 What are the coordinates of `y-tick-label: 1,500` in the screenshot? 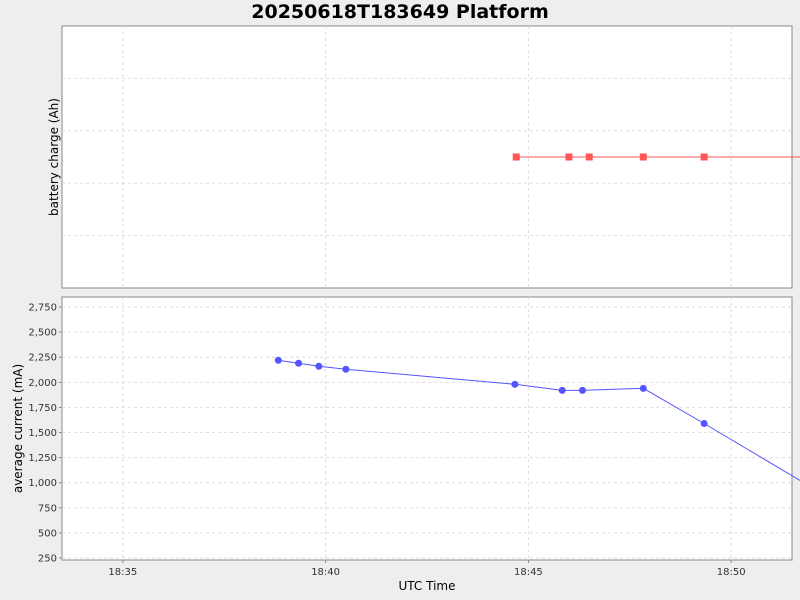 It's located at (42, 433).